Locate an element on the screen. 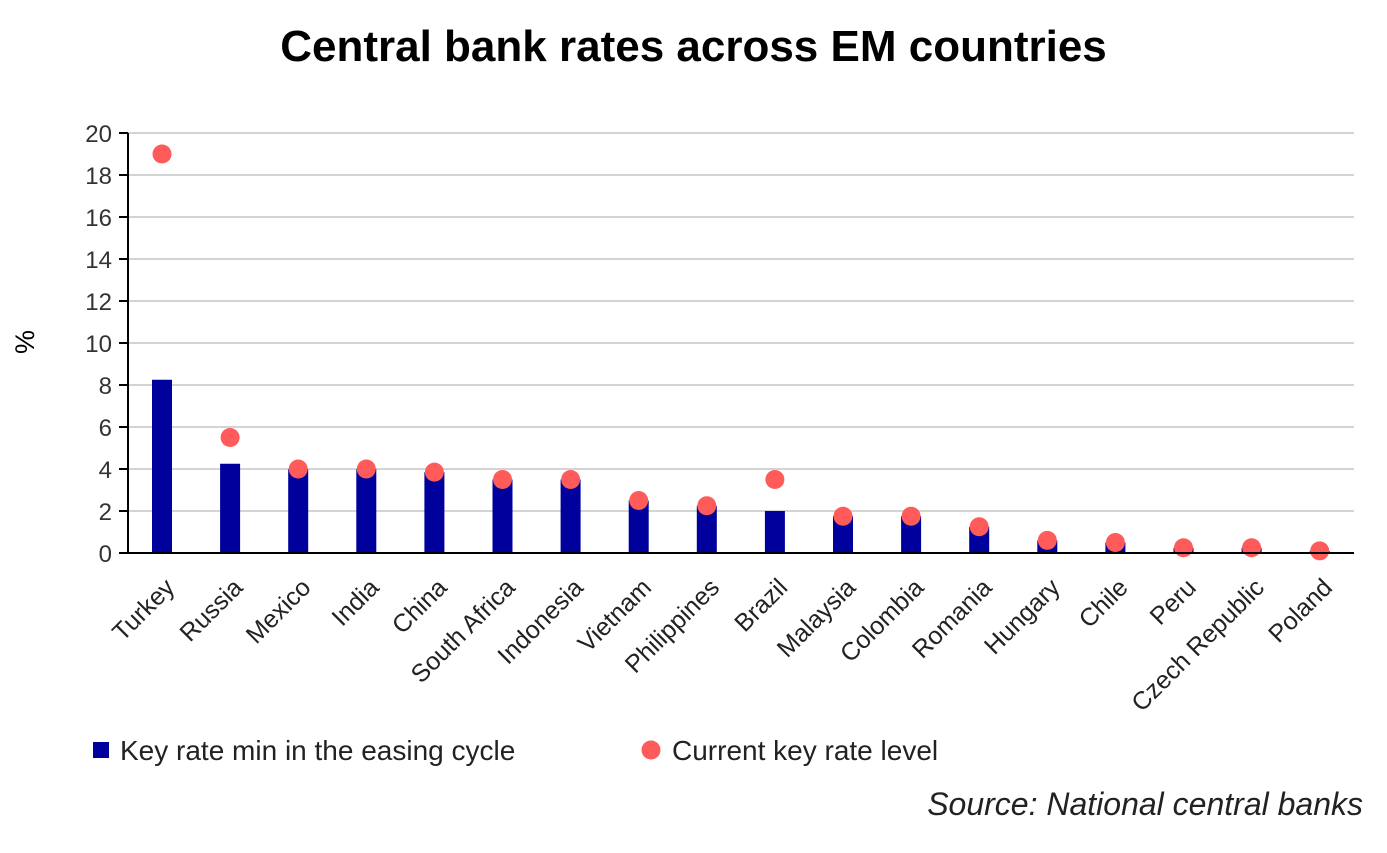  x-category-label: Russia is located at coordinates (212, 610).